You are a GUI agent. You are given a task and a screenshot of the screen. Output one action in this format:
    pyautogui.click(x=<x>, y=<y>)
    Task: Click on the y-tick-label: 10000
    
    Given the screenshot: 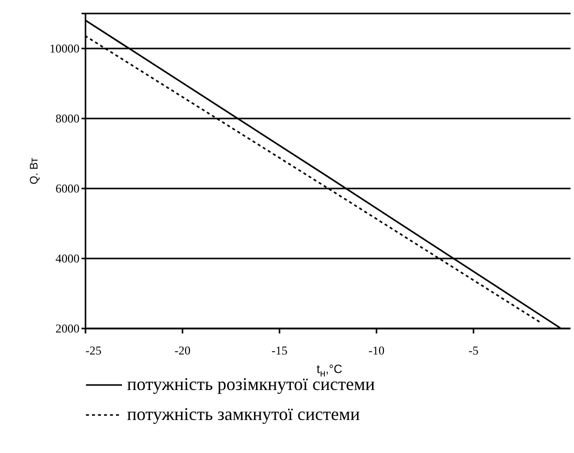 What is the action you would take?
    pyautogui.click(x=65, y=49)
    